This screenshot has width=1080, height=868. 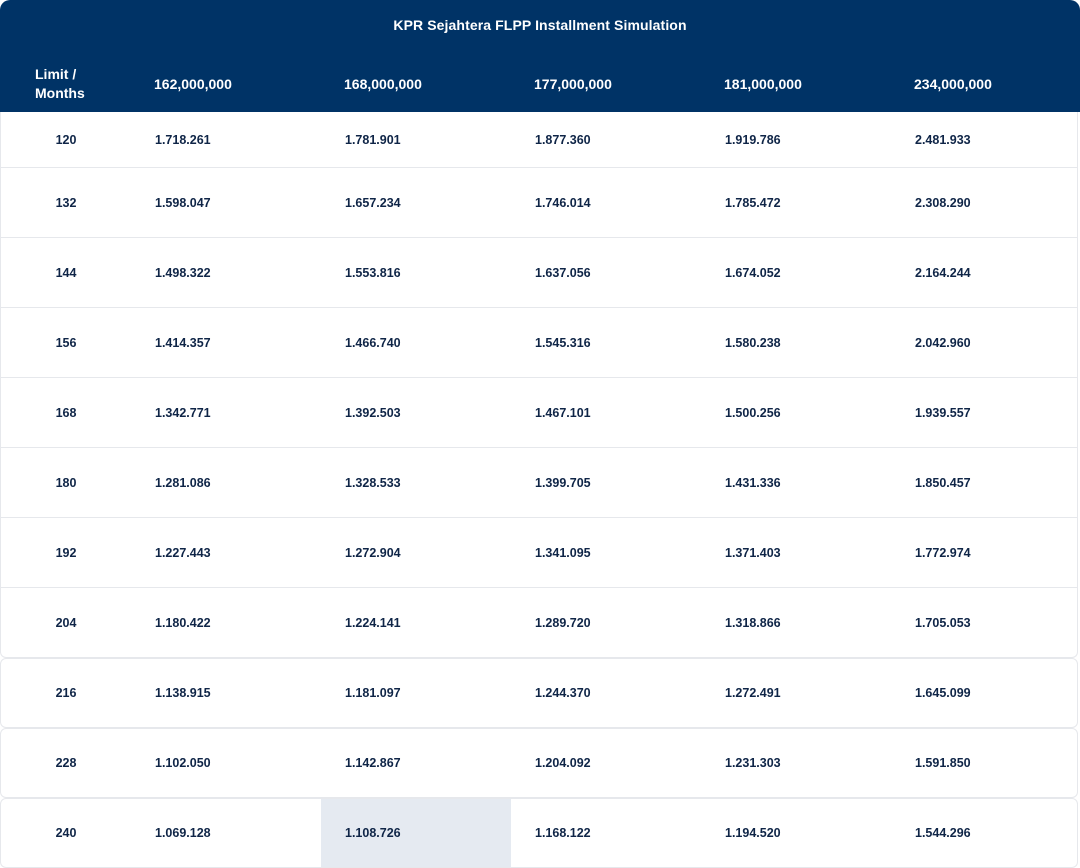 I want to click on installment-cell: 1.281.086, so click(x=183, y=482).